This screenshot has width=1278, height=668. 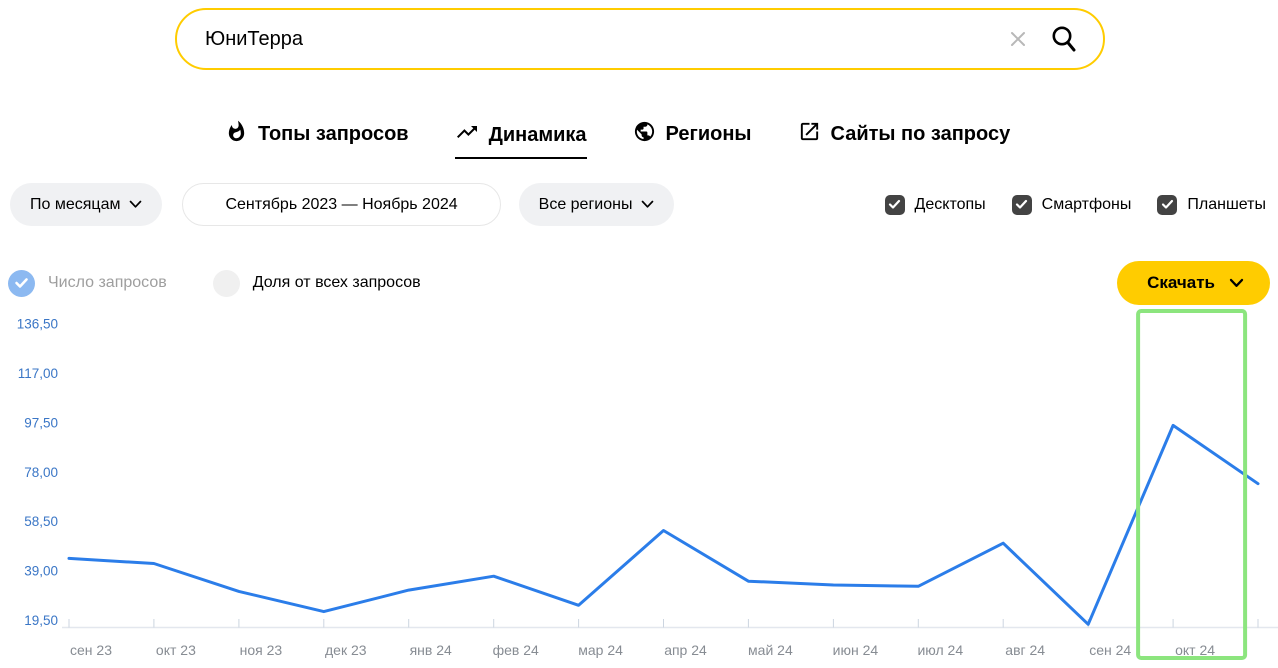 I want to click on download-label: Скачать, so click(x=1181, y=282).